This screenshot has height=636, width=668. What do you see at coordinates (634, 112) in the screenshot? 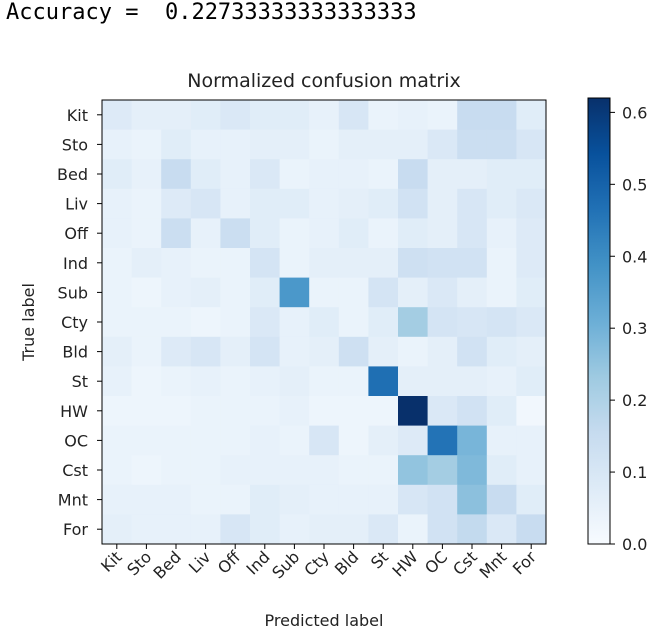
I see `colorbar-tick-label: 0.6` at bounding box center [634, 112].